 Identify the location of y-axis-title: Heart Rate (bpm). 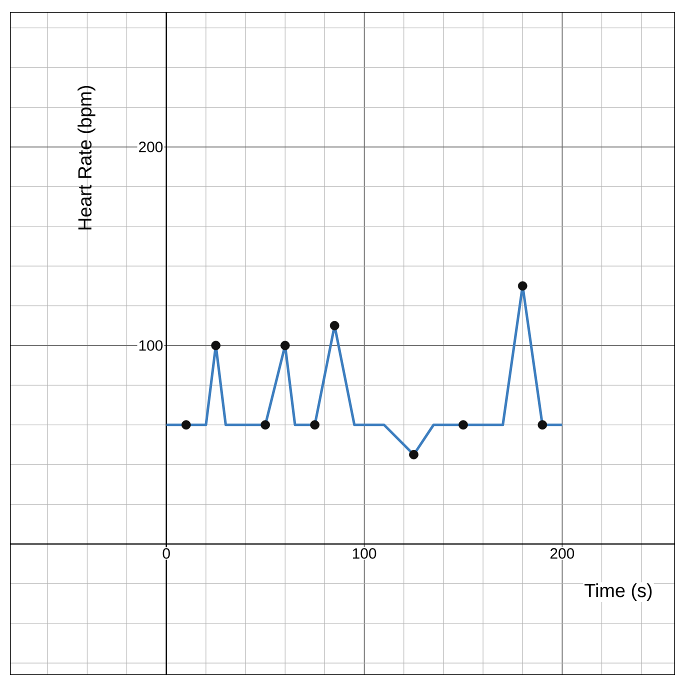
(87, 158).